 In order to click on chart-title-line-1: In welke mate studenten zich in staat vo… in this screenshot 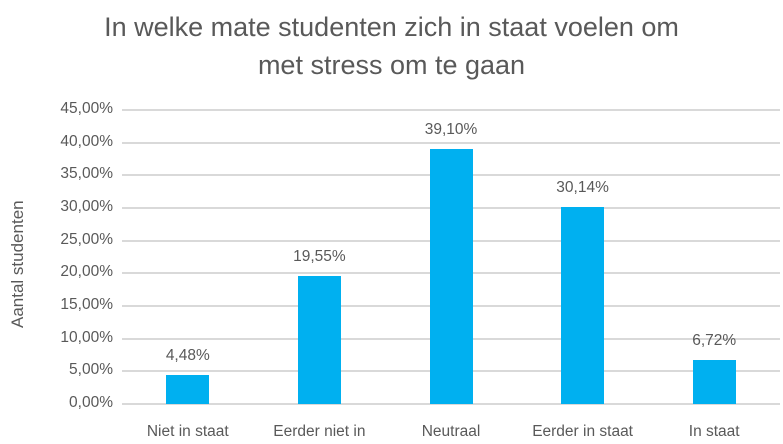, I will do `click(391, 27)`.